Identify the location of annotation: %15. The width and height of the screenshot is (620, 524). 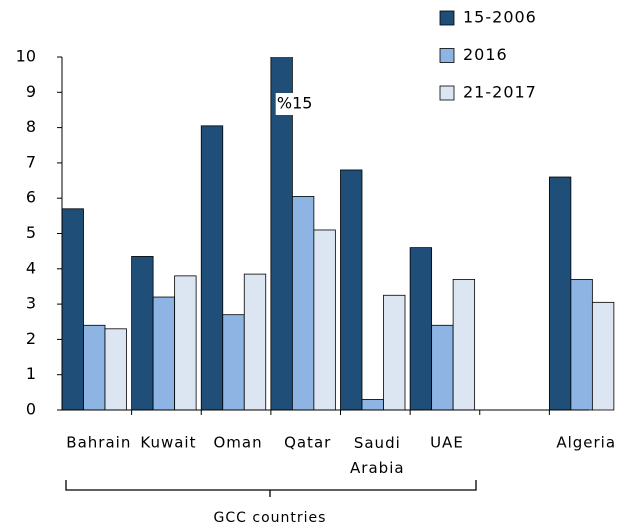
(295, 103).